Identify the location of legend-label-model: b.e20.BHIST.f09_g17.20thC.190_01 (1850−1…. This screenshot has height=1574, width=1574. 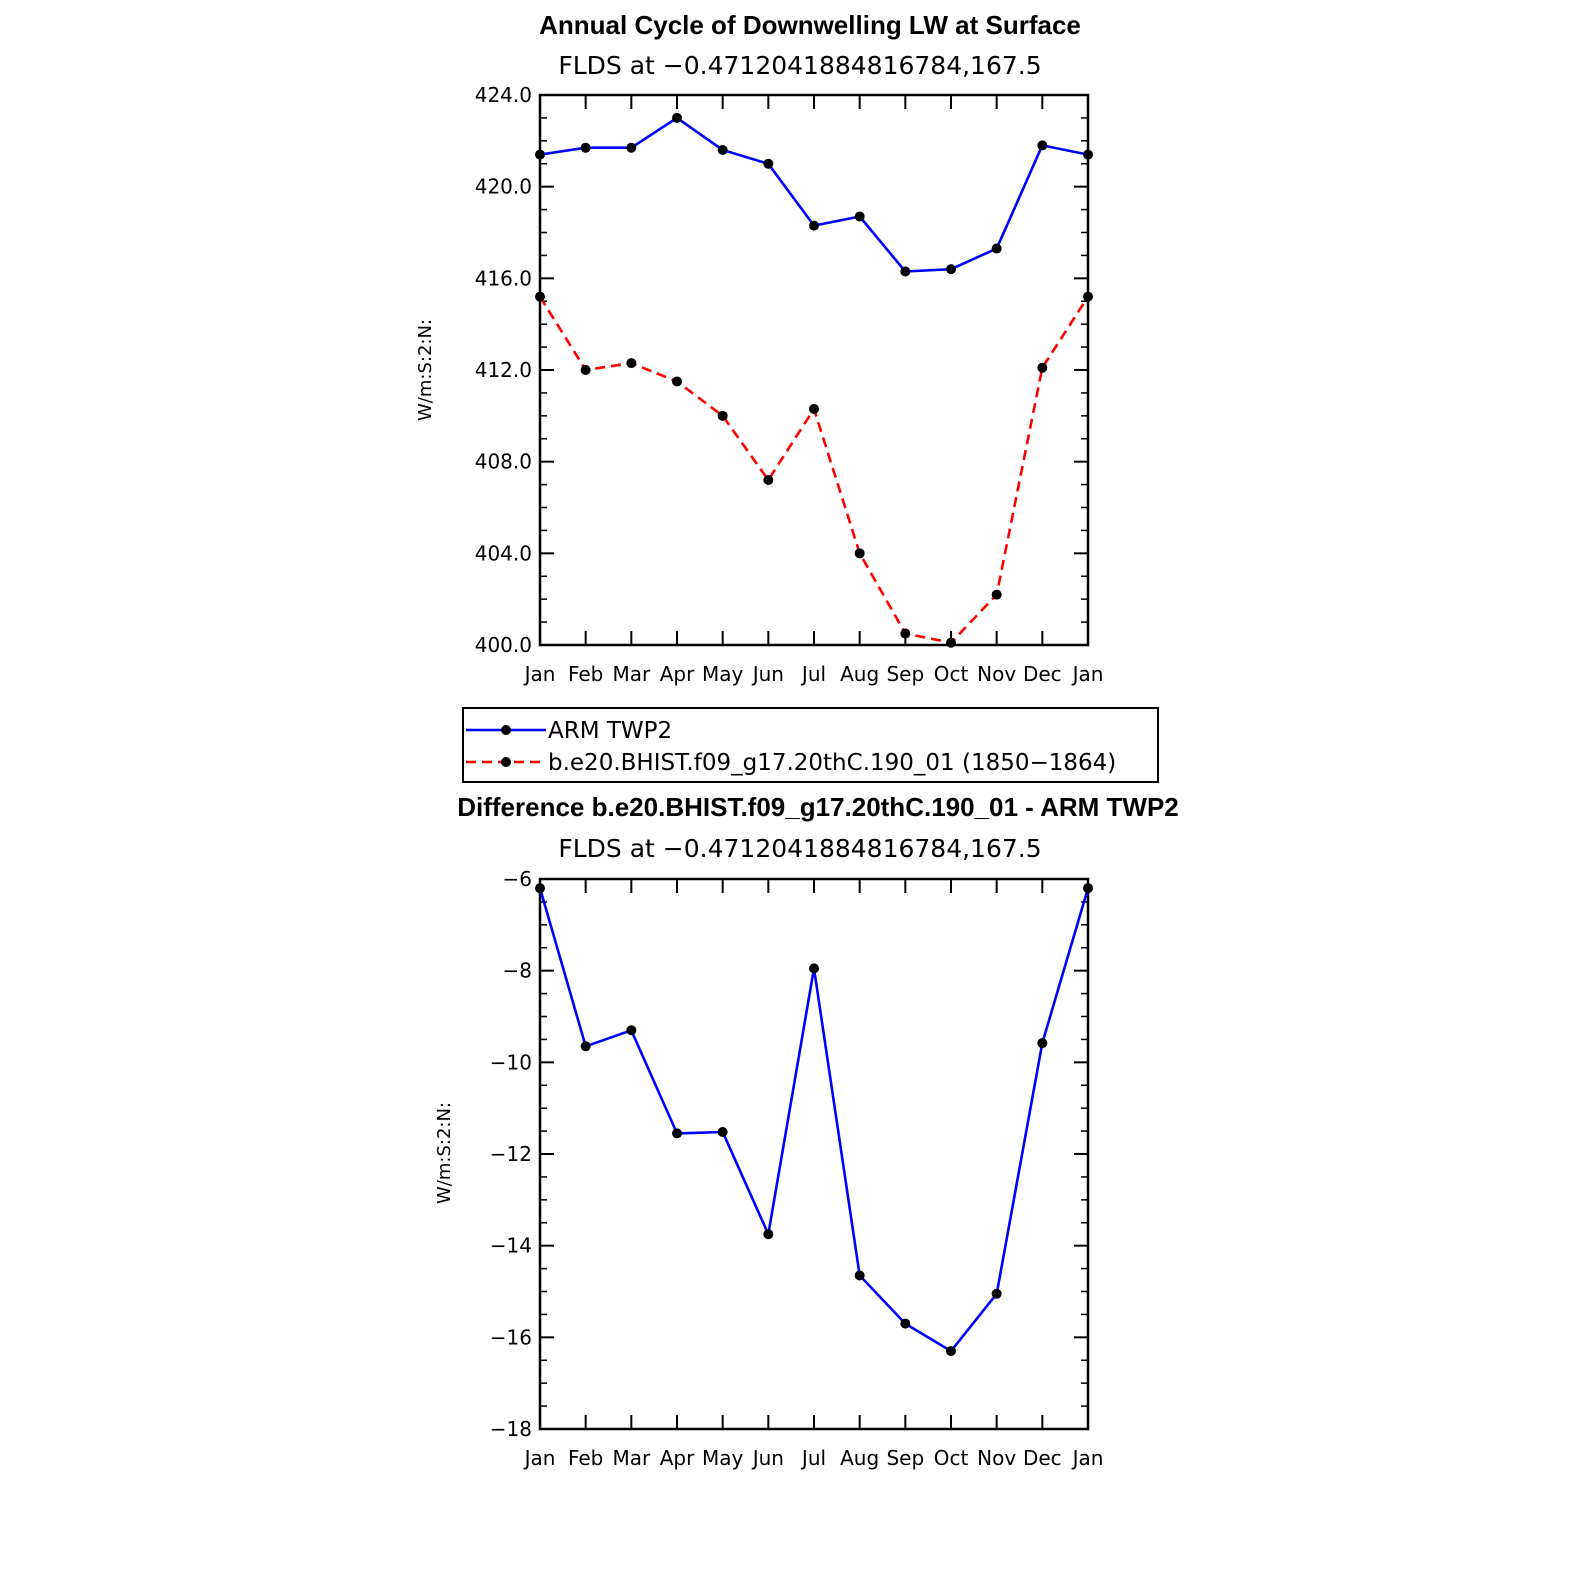
(832, 763).